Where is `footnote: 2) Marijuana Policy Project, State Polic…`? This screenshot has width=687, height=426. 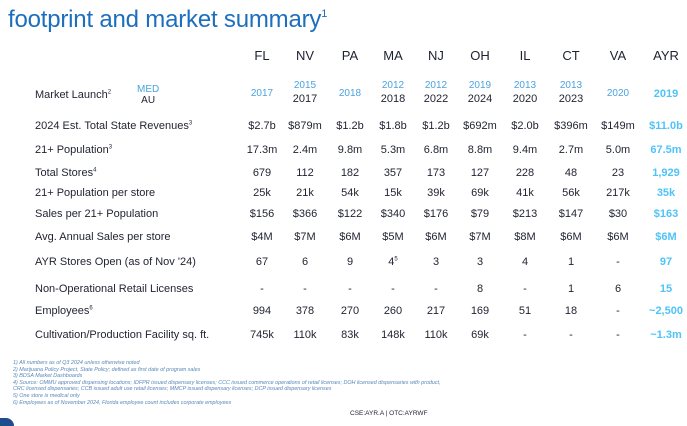
footnote: 2) Marijuana Policy Project, State Polic… is located at coordinates (107, 369).